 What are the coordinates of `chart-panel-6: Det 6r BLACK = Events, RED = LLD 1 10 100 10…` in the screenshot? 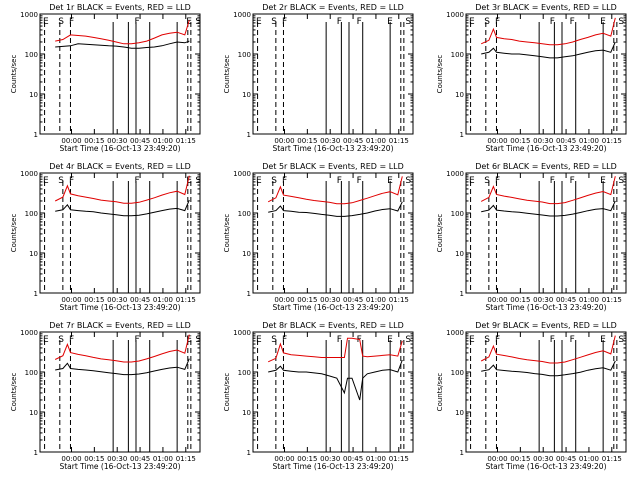 It's located at (531, 237).